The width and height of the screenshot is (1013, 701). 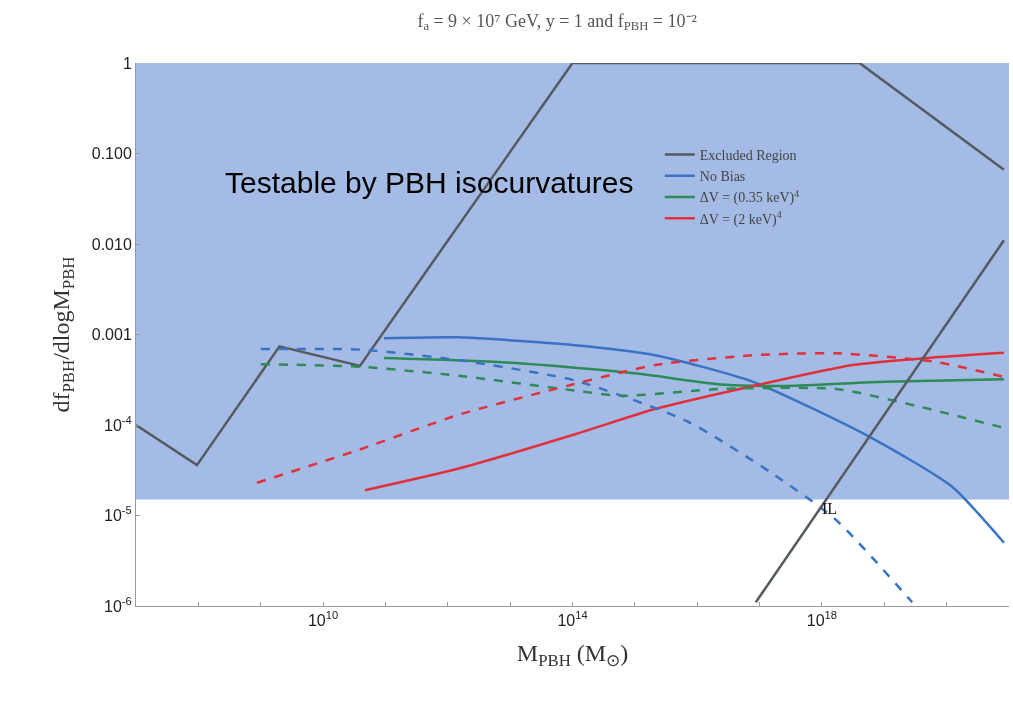 I want to click on chart-title: f$_{a}$ = 9 × 10⁷ GeV, y = 1 and f$_{PBH}$ = 10⁻², so click(x=557, y=22).